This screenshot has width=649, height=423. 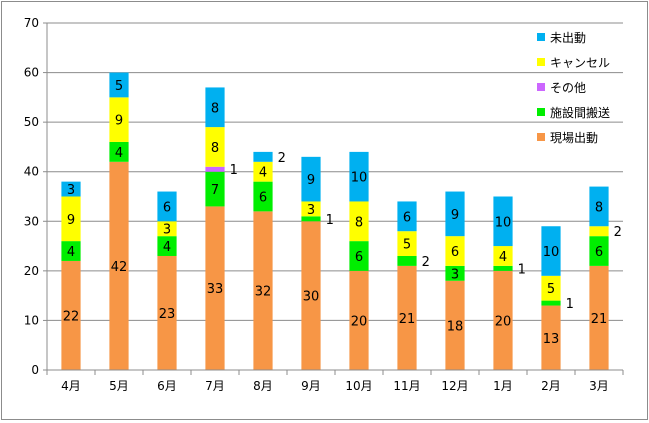 What do you see at coordinates (358, 386) in the screenshot?
I see `x-tick-label: 10月` at bounding box center [358, 386].